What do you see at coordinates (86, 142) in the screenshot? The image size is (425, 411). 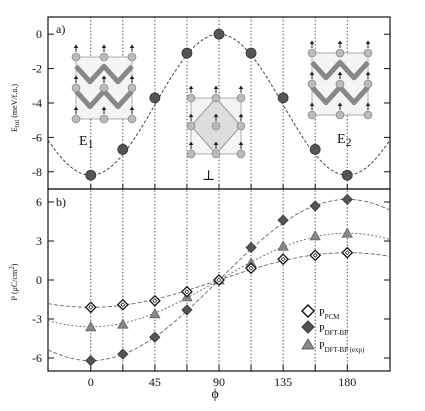 I see `annotation-e1: E1` at bounding box center [86, 142].